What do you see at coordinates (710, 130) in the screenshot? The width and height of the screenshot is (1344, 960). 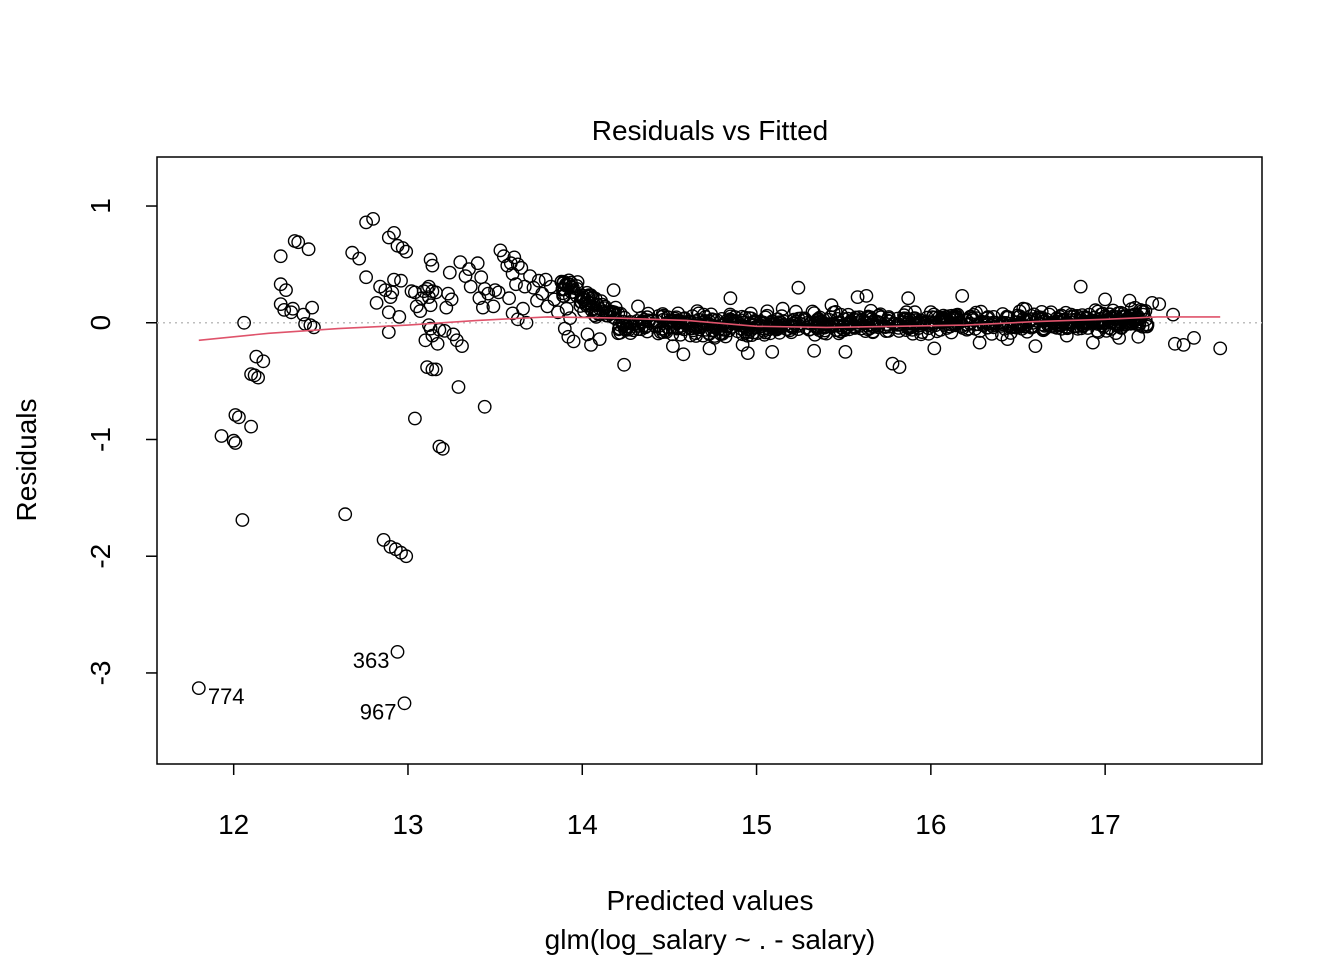 I see `chart-title: Residuals vs Fitted` at bounding box center [710, 130].